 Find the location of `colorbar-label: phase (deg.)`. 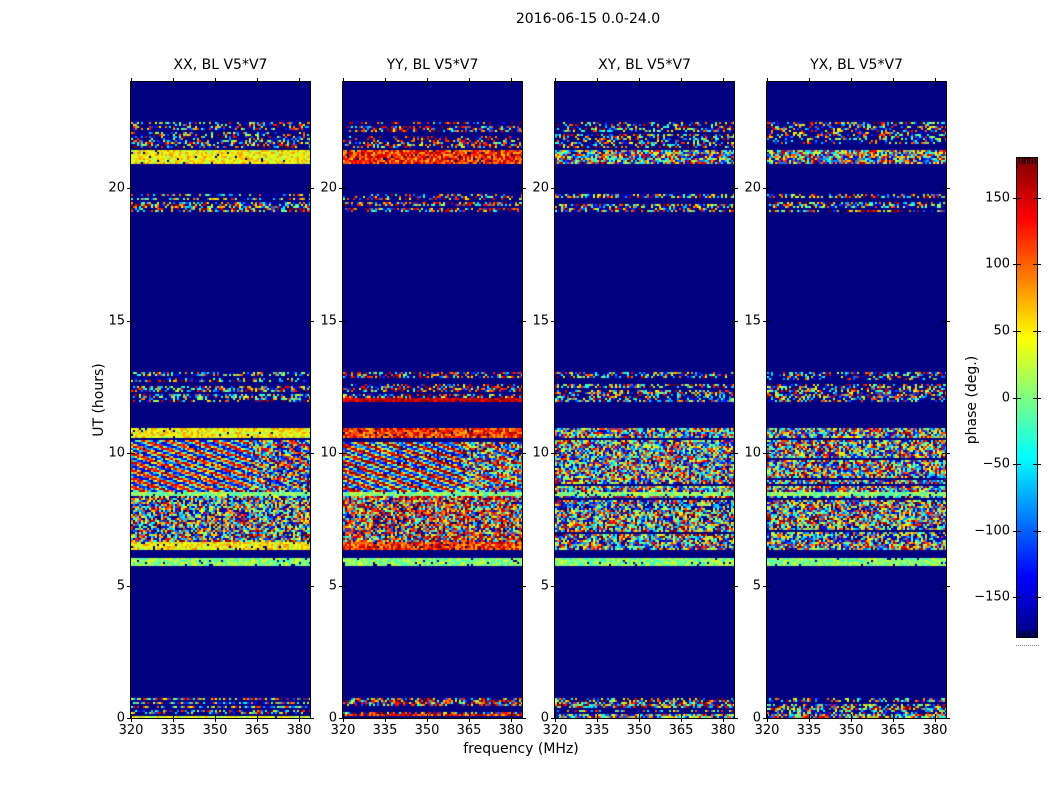

colorbar-label: phase (deg.) is located at coordinates (972, 400).